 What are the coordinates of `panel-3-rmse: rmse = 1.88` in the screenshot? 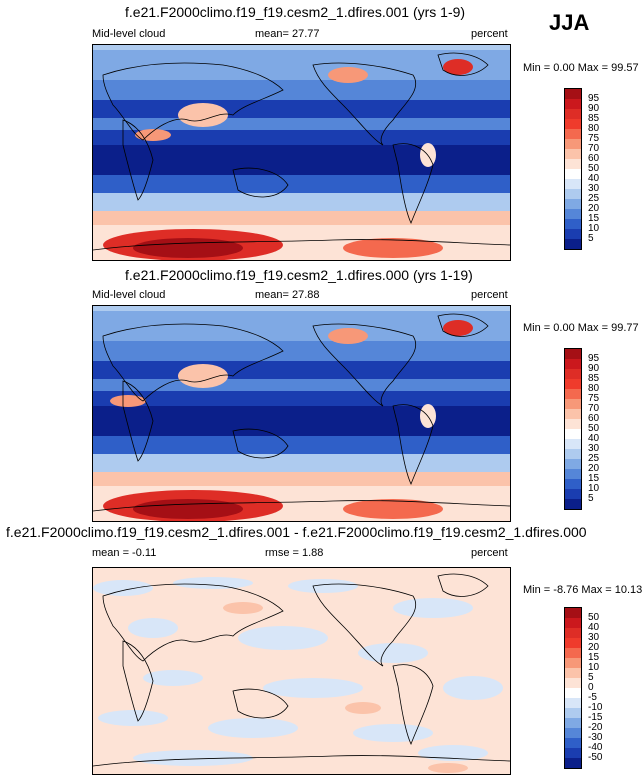 It's located at (294, 553).